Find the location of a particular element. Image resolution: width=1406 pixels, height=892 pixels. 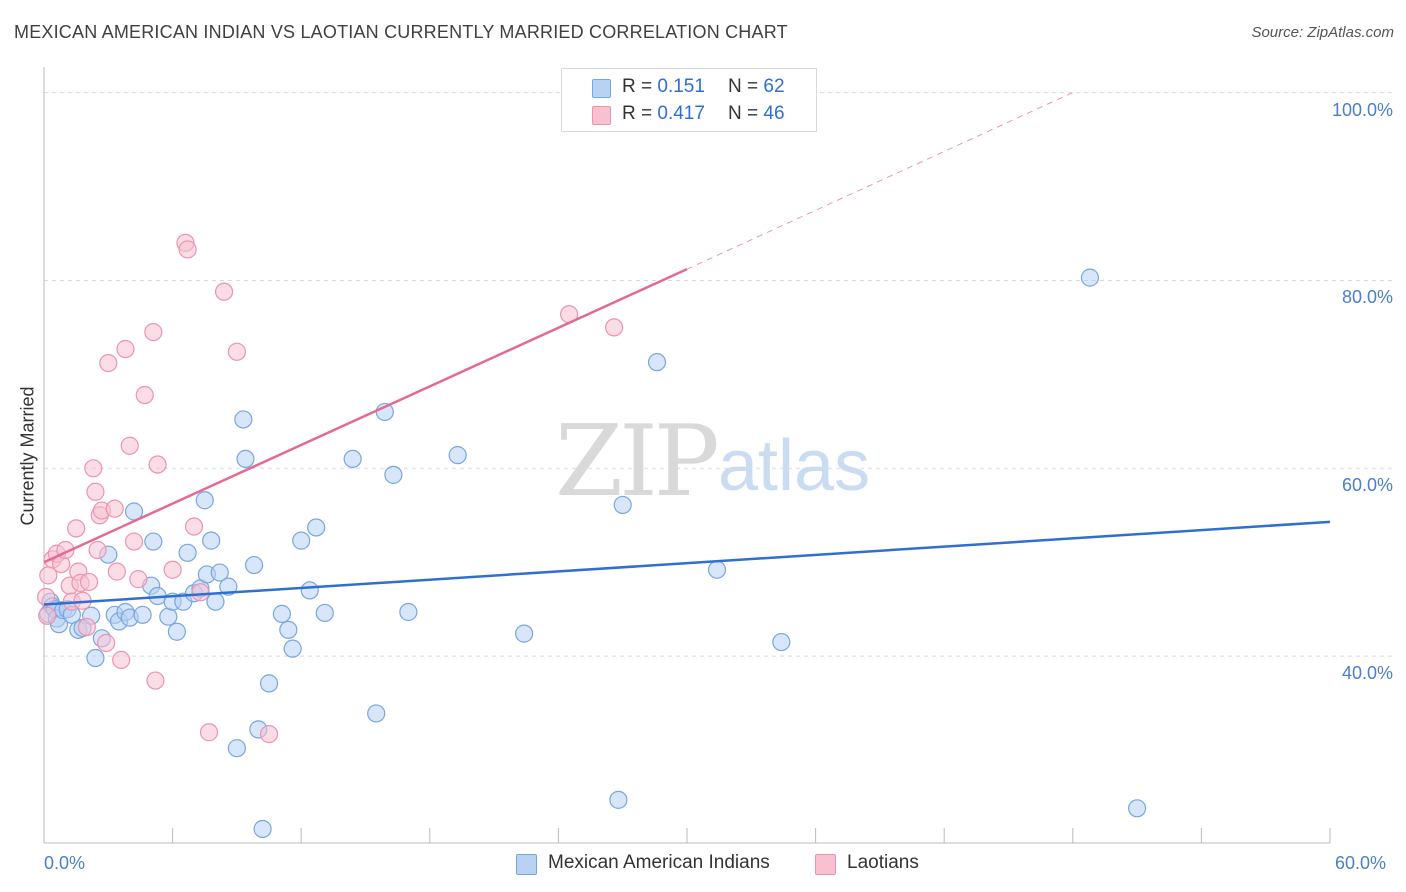

y-tick-label: 40.0% is located at coordinates (1367, 673).